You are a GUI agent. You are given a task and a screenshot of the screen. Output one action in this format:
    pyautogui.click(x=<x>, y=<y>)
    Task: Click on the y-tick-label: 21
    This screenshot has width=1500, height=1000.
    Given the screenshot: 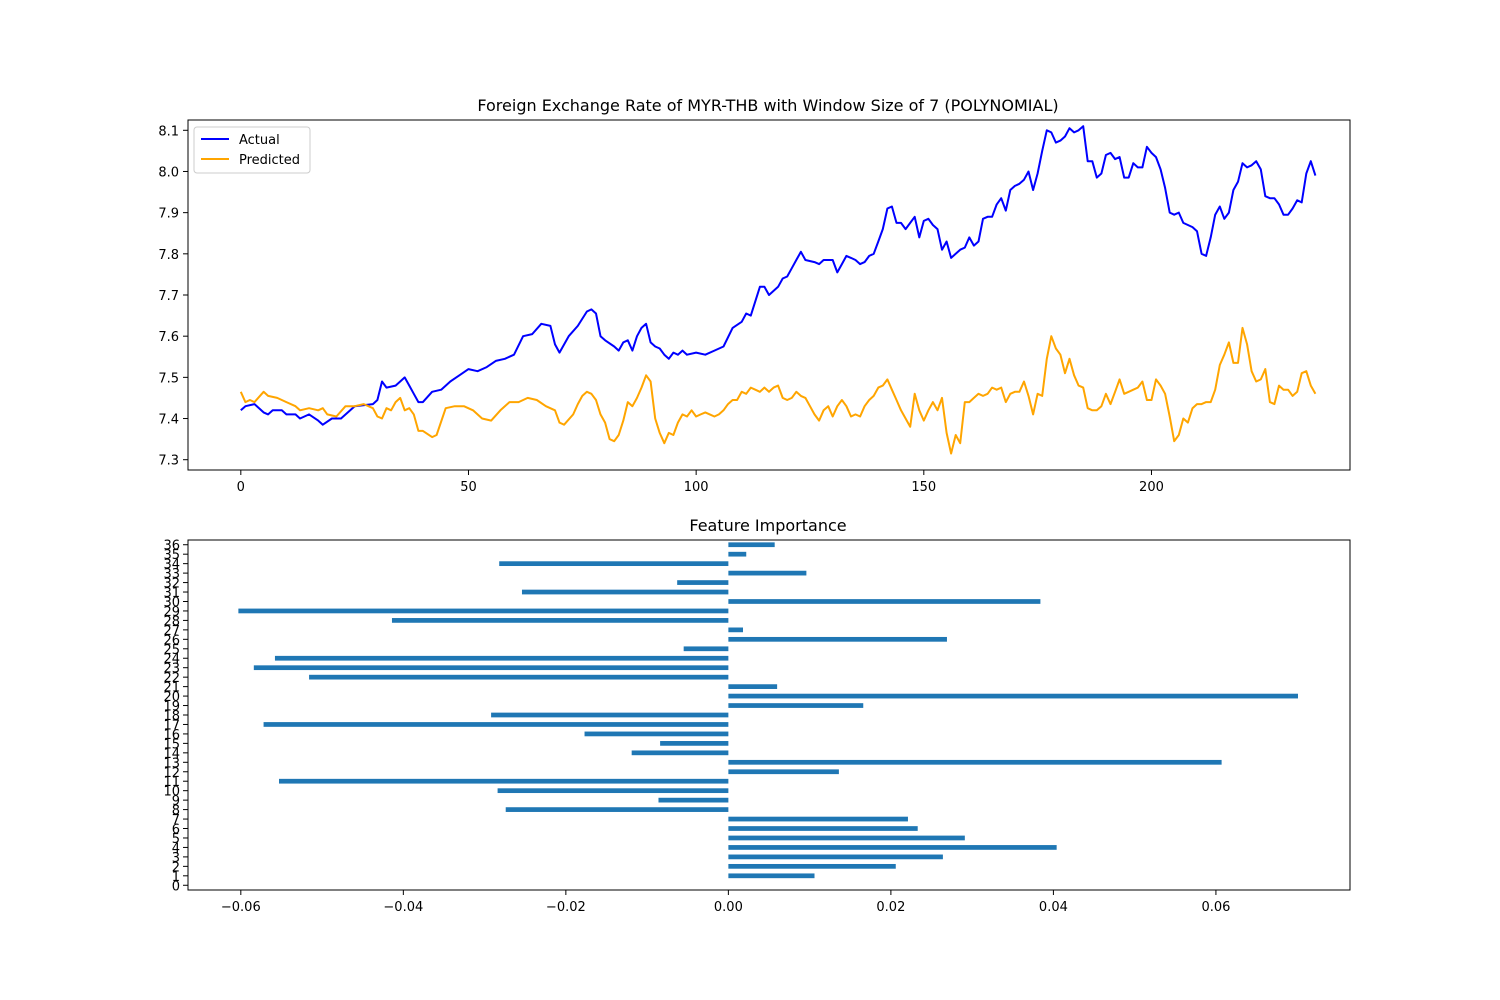 What is the action you would take?
    pyautogui.click(x=171, y=688)
    